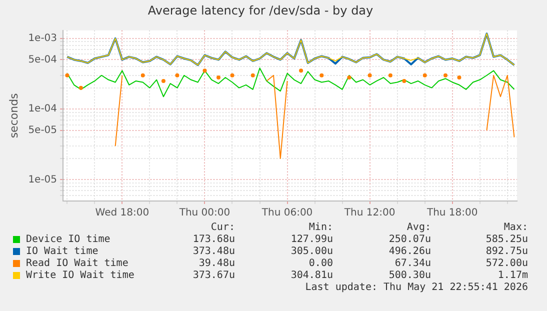 Image resolution: width=547 pixels, height=311 pixels. Describe the element at coordinates (311, 239) in the screenshot. I see `text: 127.99u` at that location.